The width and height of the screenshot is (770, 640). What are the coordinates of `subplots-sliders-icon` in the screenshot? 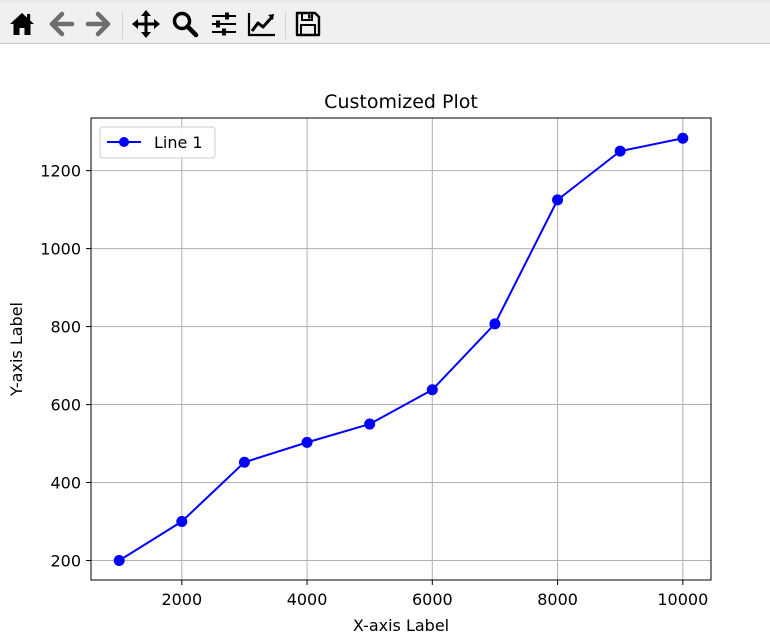 It's located at (224, 24).